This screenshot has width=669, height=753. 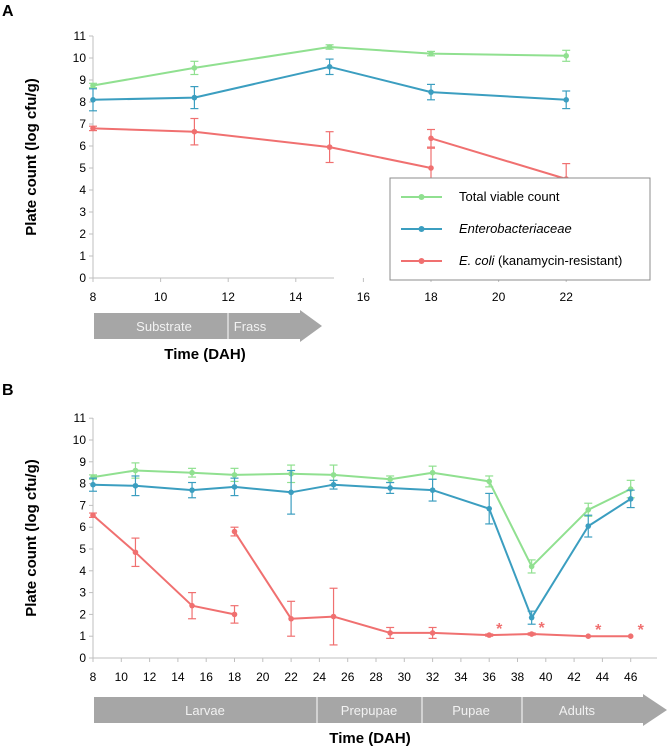 I want to click on stage-substrate: Substrate, so click(x=164, y=326).